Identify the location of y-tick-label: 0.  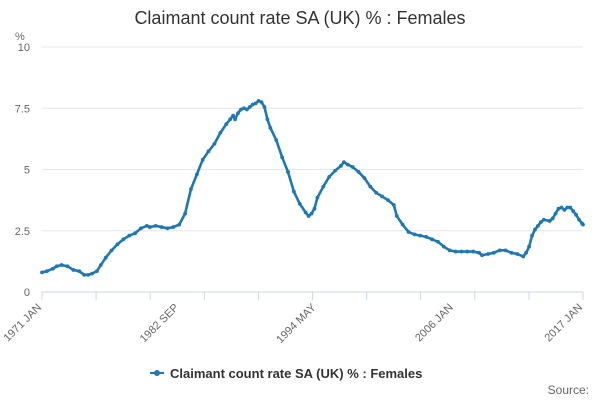
(27, 293).